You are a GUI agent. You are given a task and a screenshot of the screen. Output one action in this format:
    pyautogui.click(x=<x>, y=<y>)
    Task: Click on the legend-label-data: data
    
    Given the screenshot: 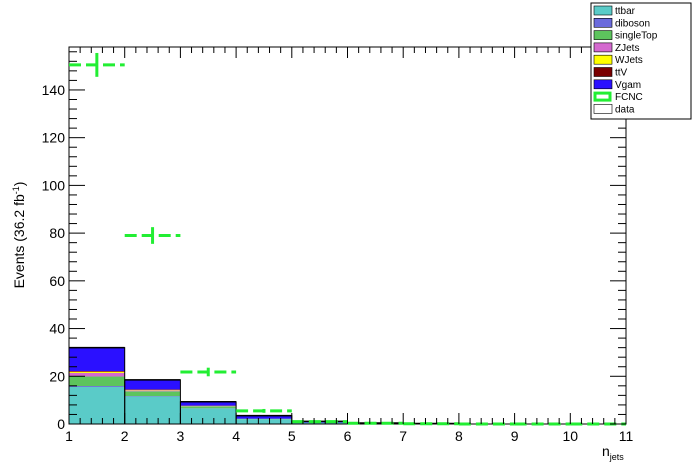 What is the action you would take?
    pyautogui.click(x=625, y=109)
    